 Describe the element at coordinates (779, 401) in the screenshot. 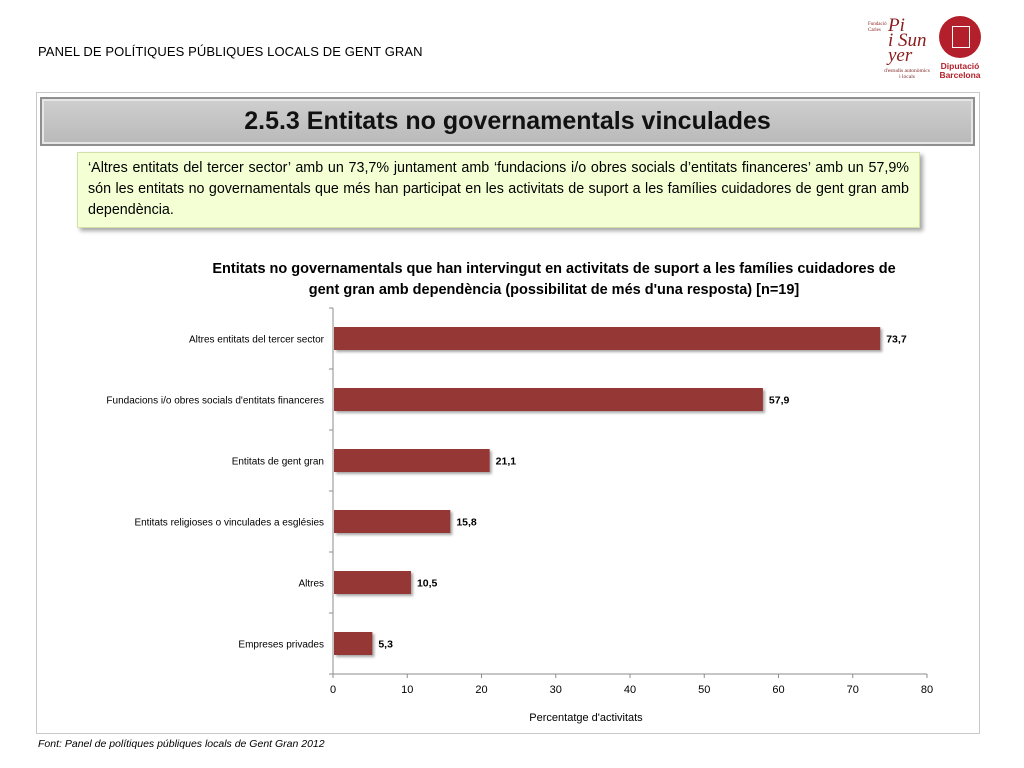

I see `bar-data-label: 57,9` at that location.